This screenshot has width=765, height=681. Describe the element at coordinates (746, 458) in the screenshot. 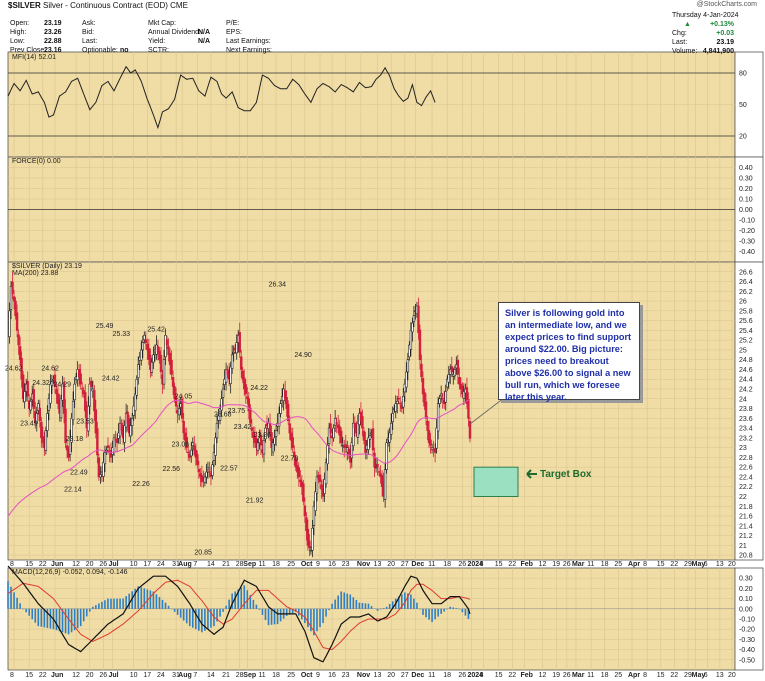

I see `price-ytick-label: 22.8` at that location.